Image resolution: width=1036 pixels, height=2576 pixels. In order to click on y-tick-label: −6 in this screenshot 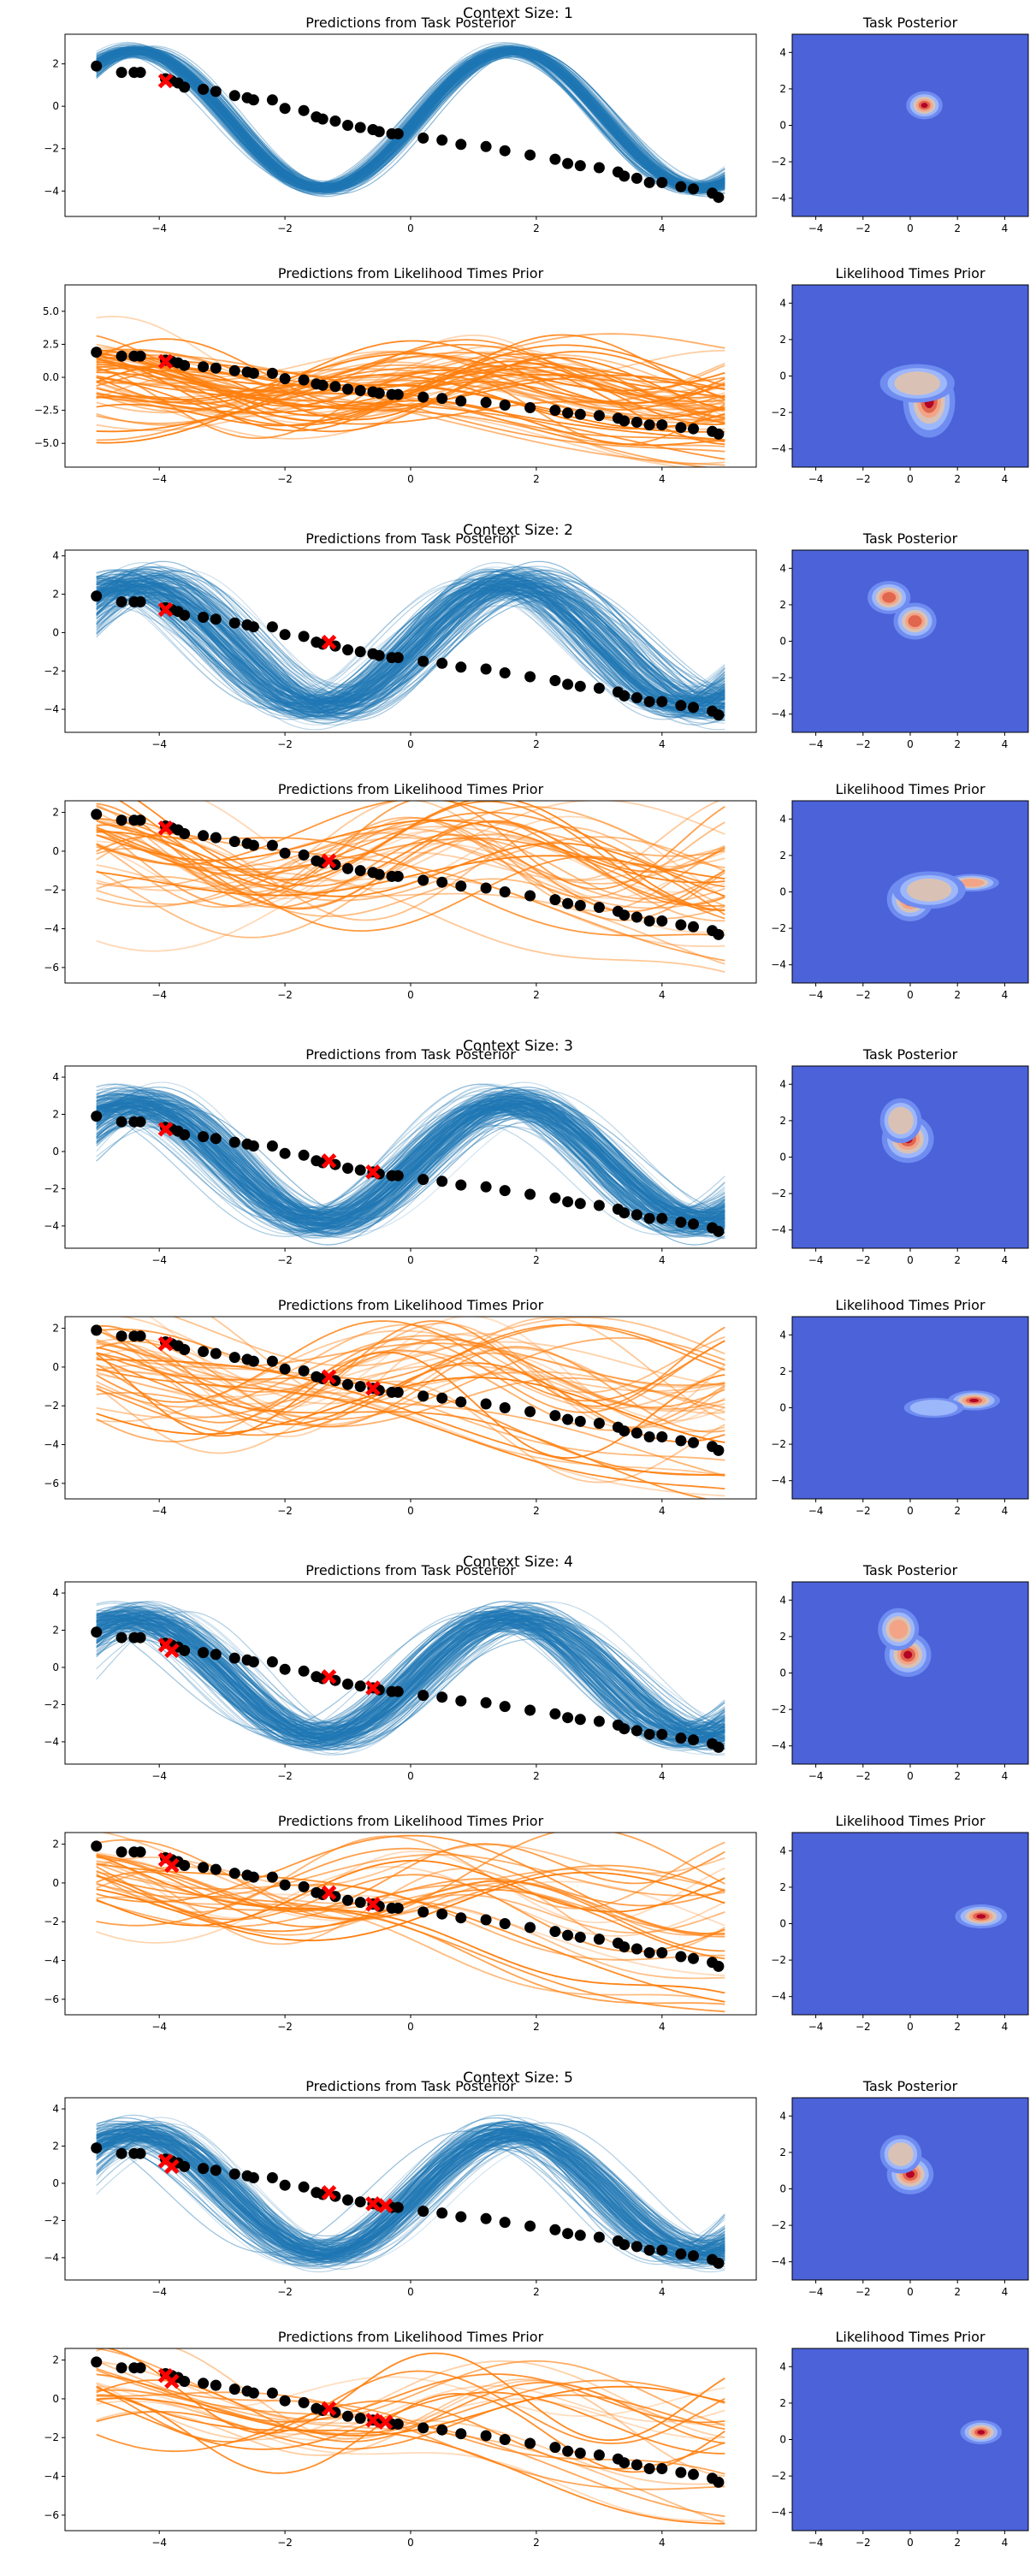, I will do `click(51, 1483)`.